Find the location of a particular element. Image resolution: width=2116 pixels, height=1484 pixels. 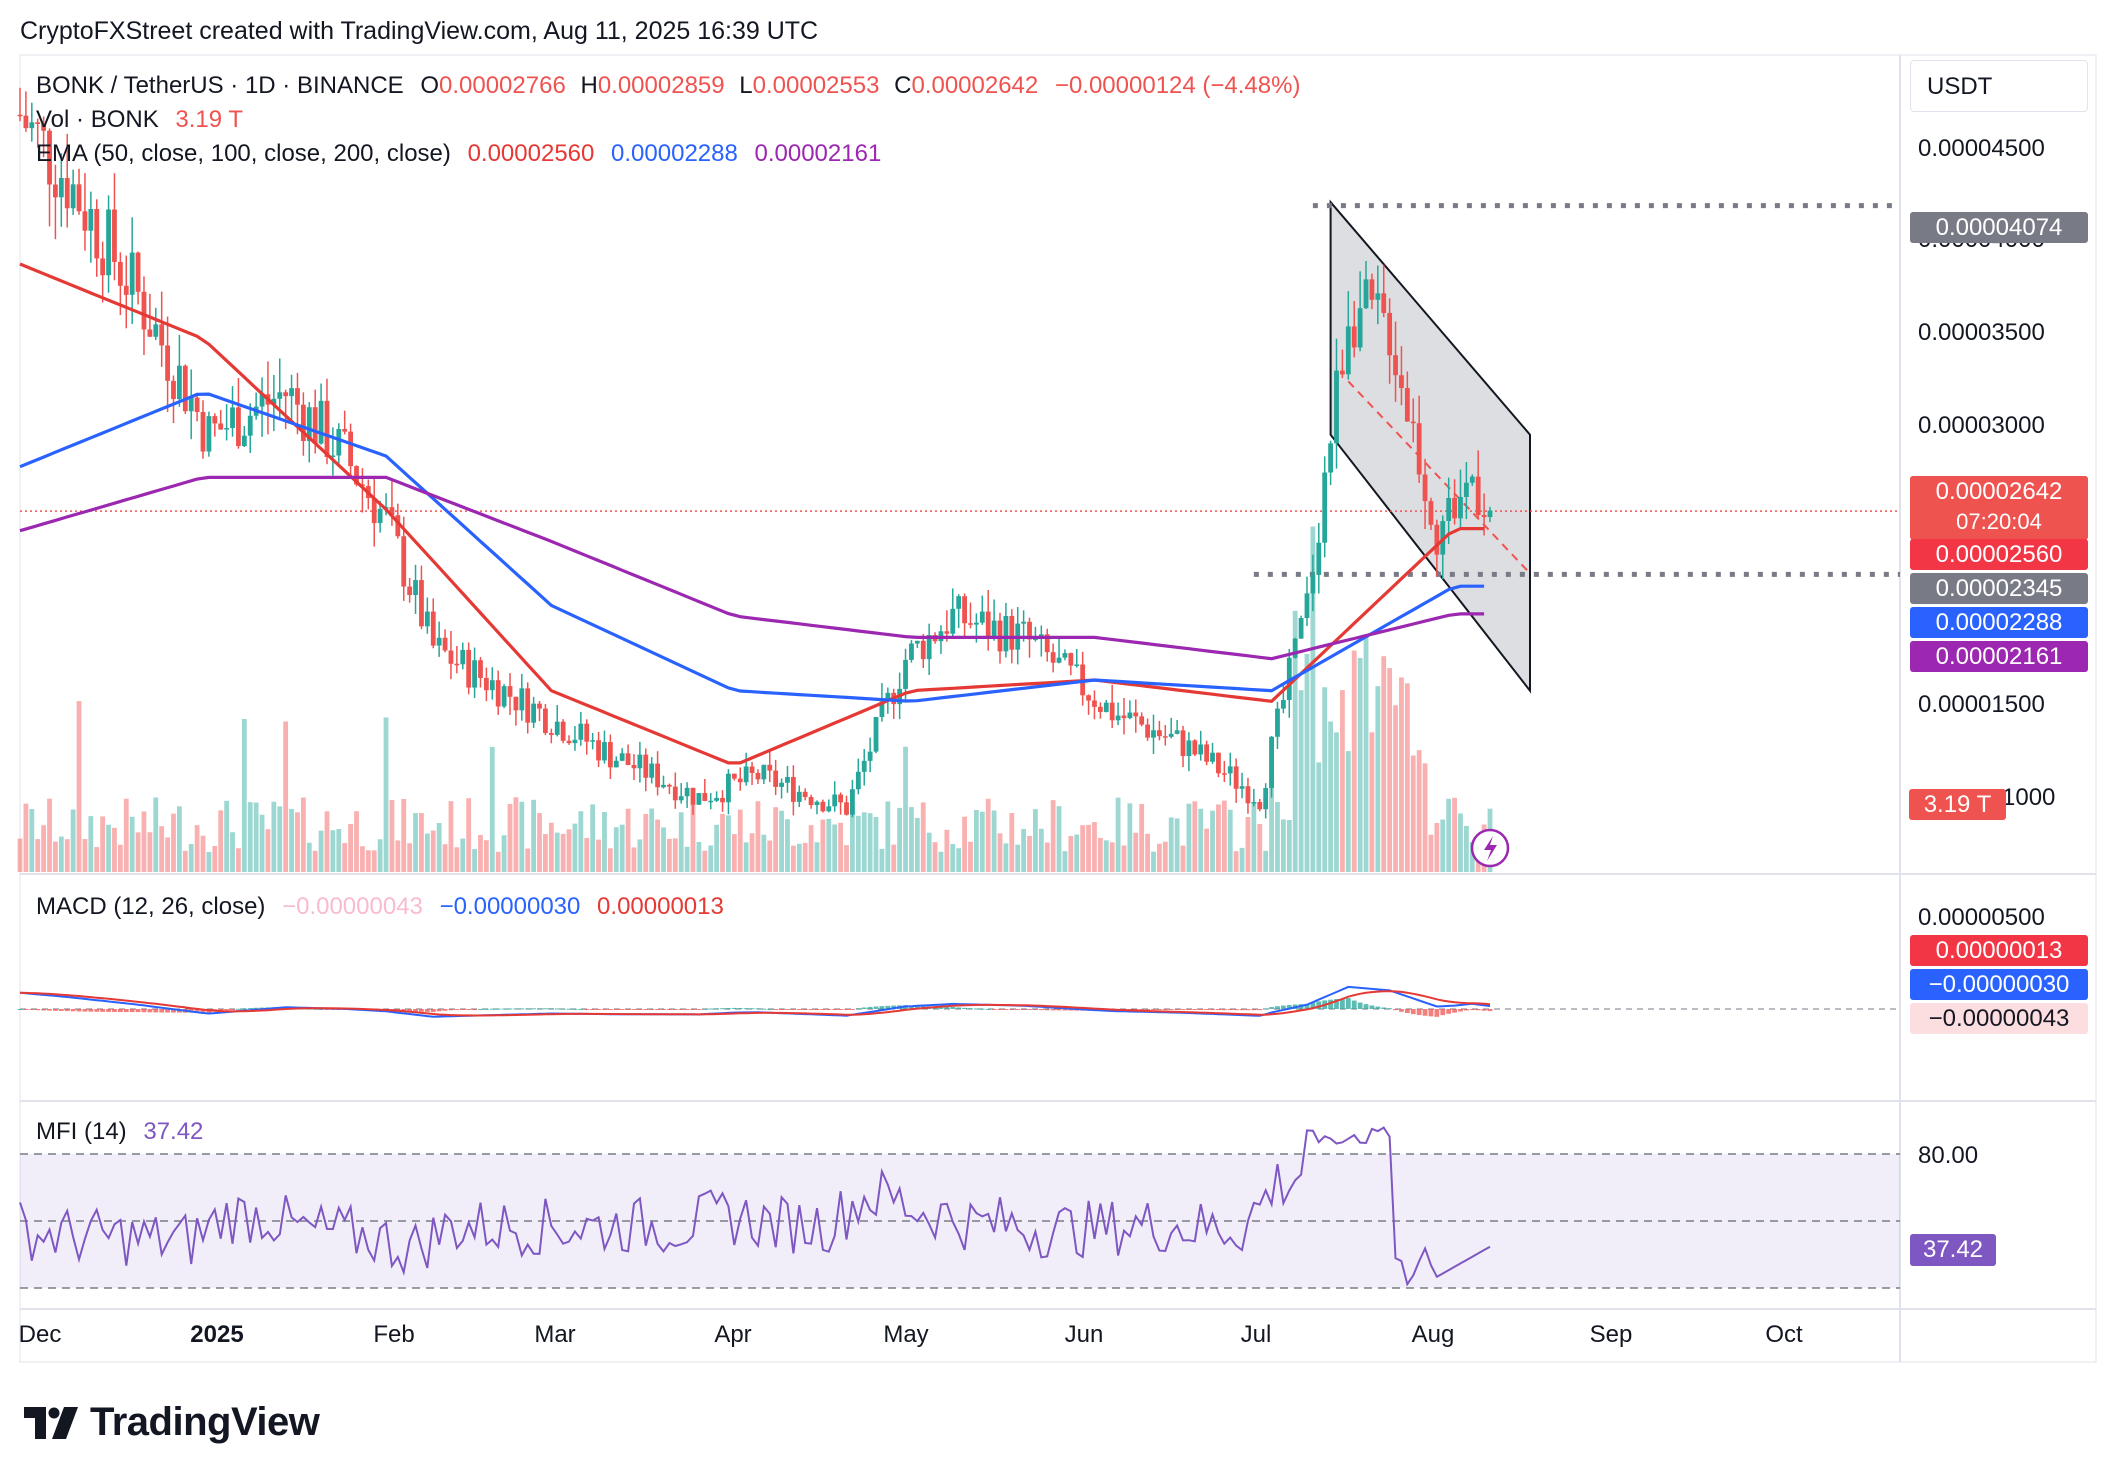

mfi-line is located at coordinates (755, 1206).